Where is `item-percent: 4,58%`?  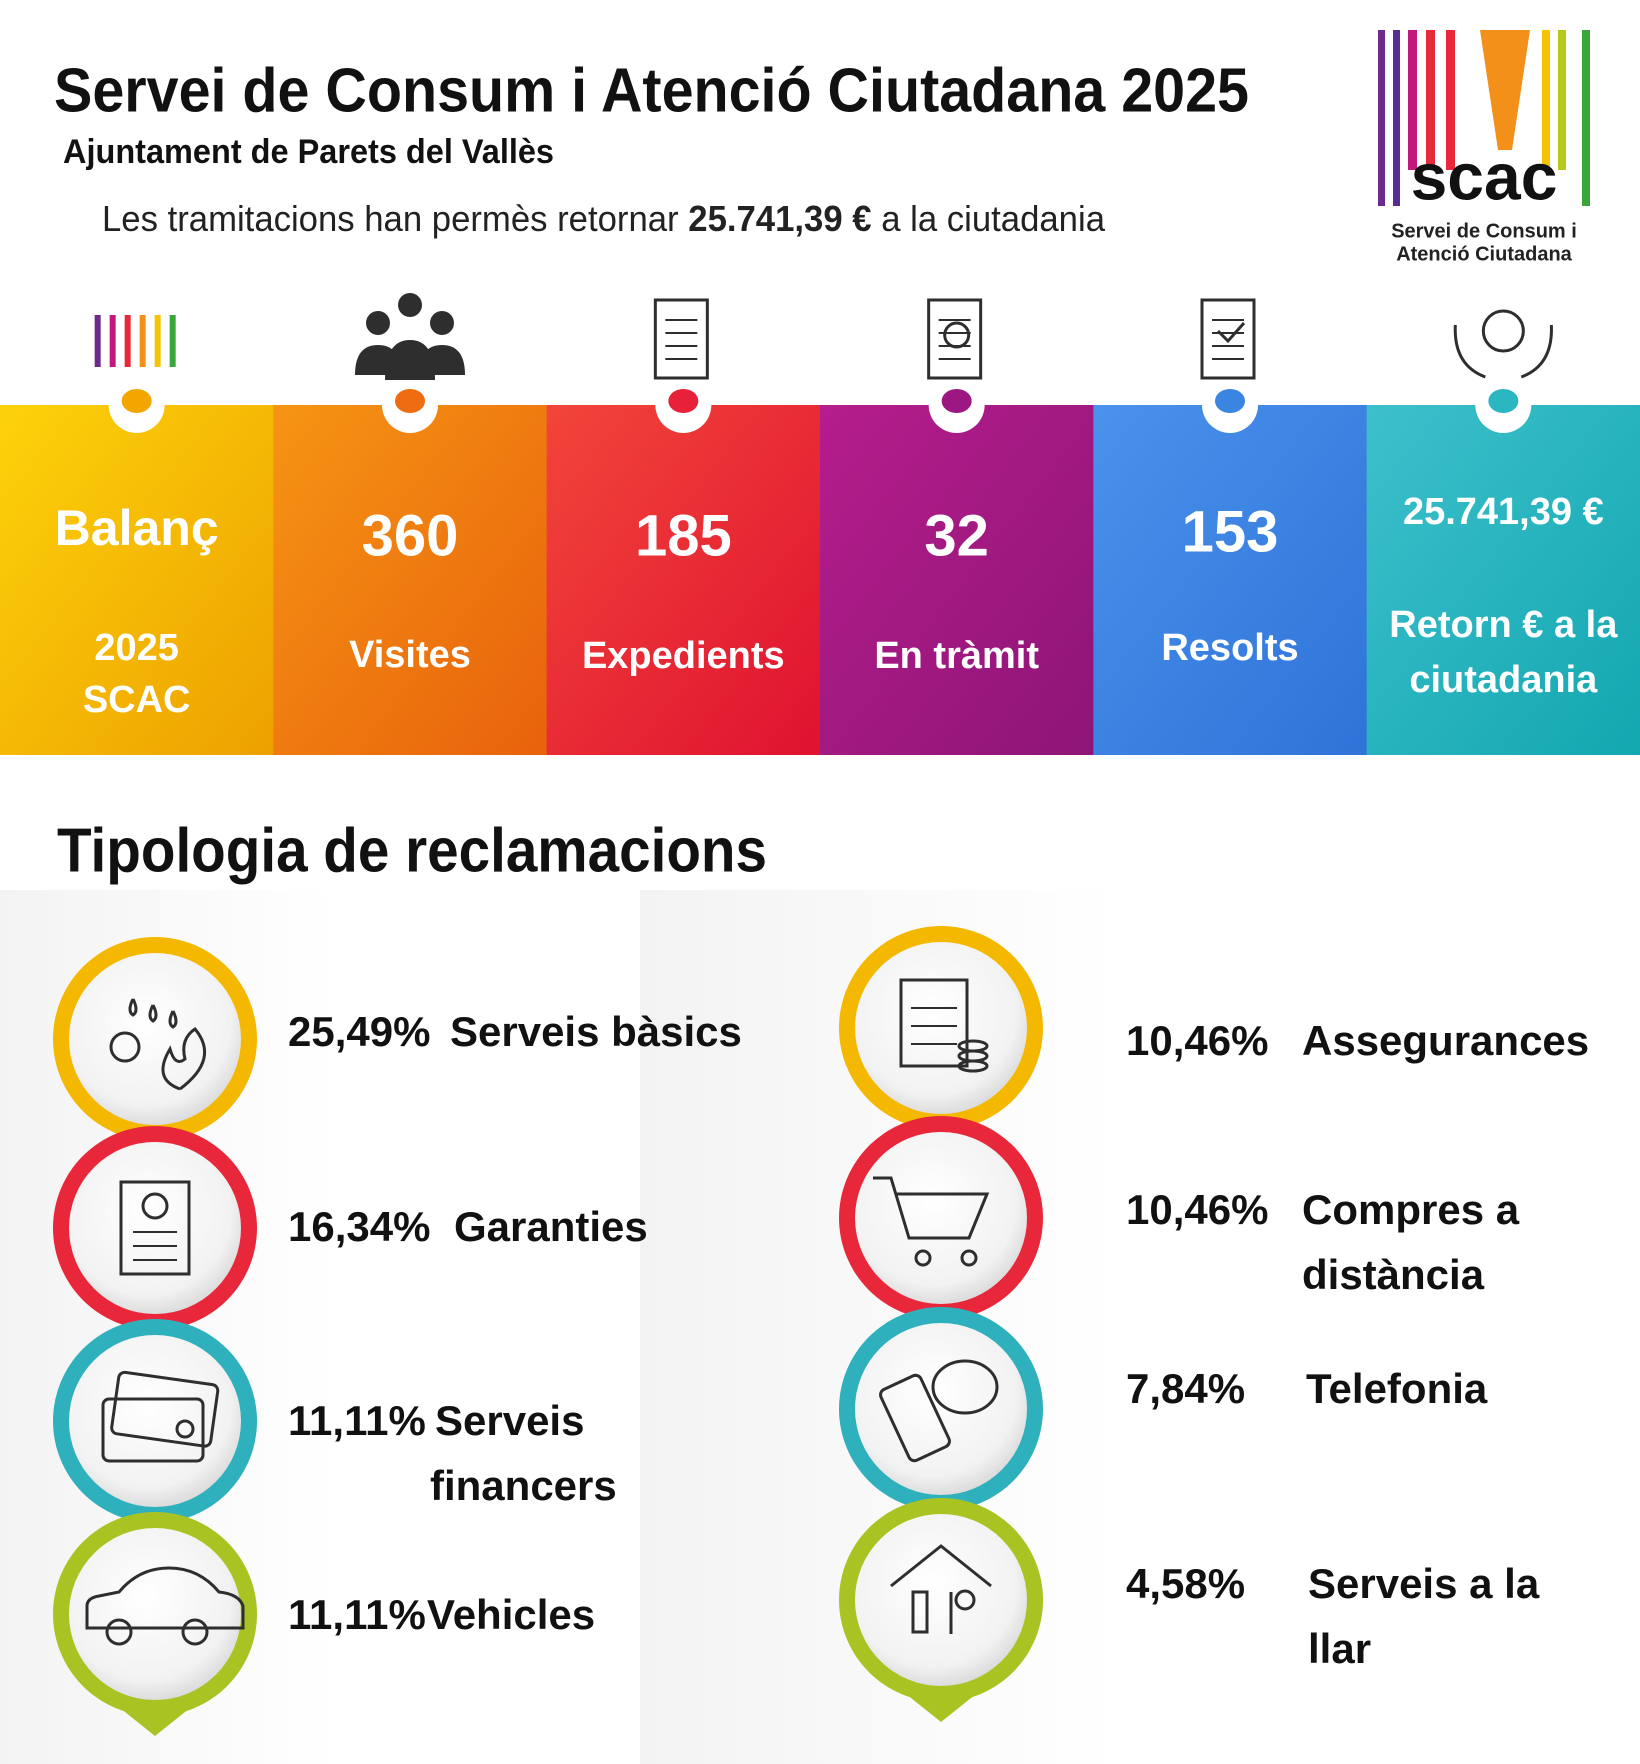
item-percent: 4,58% is located at coordinates (1185, 1583).